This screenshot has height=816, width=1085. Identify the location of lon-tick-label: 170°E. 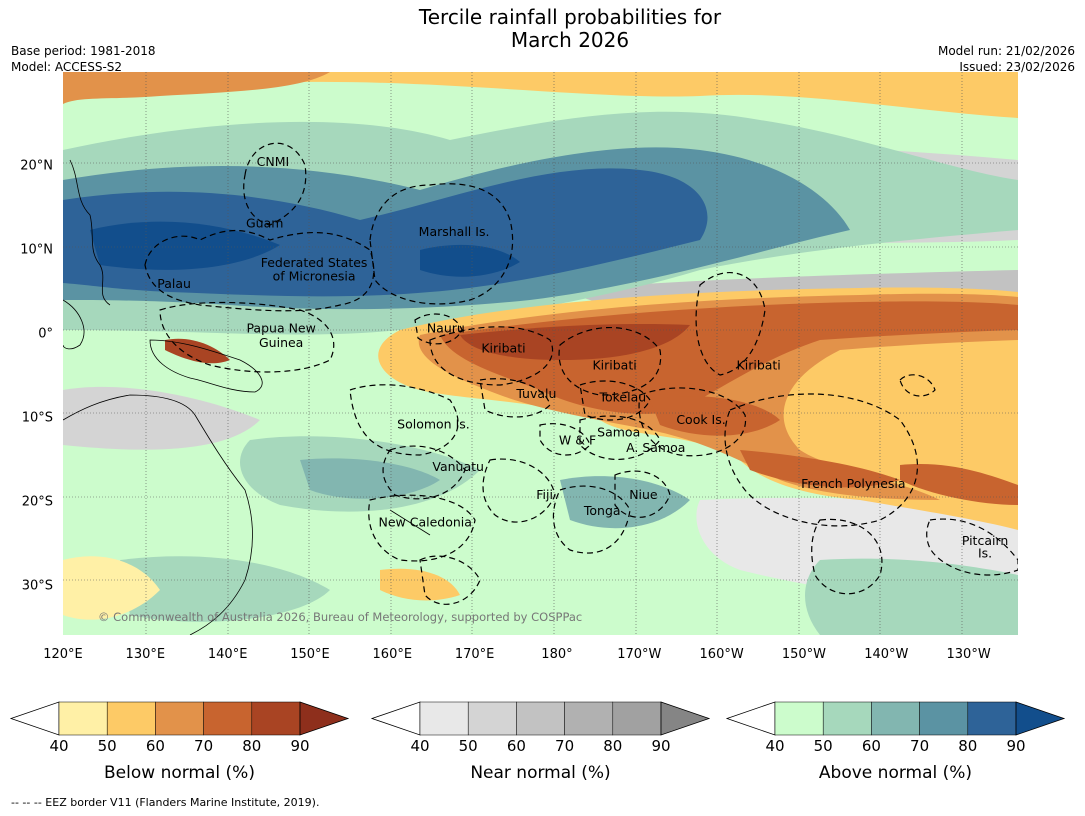
(475, 654).